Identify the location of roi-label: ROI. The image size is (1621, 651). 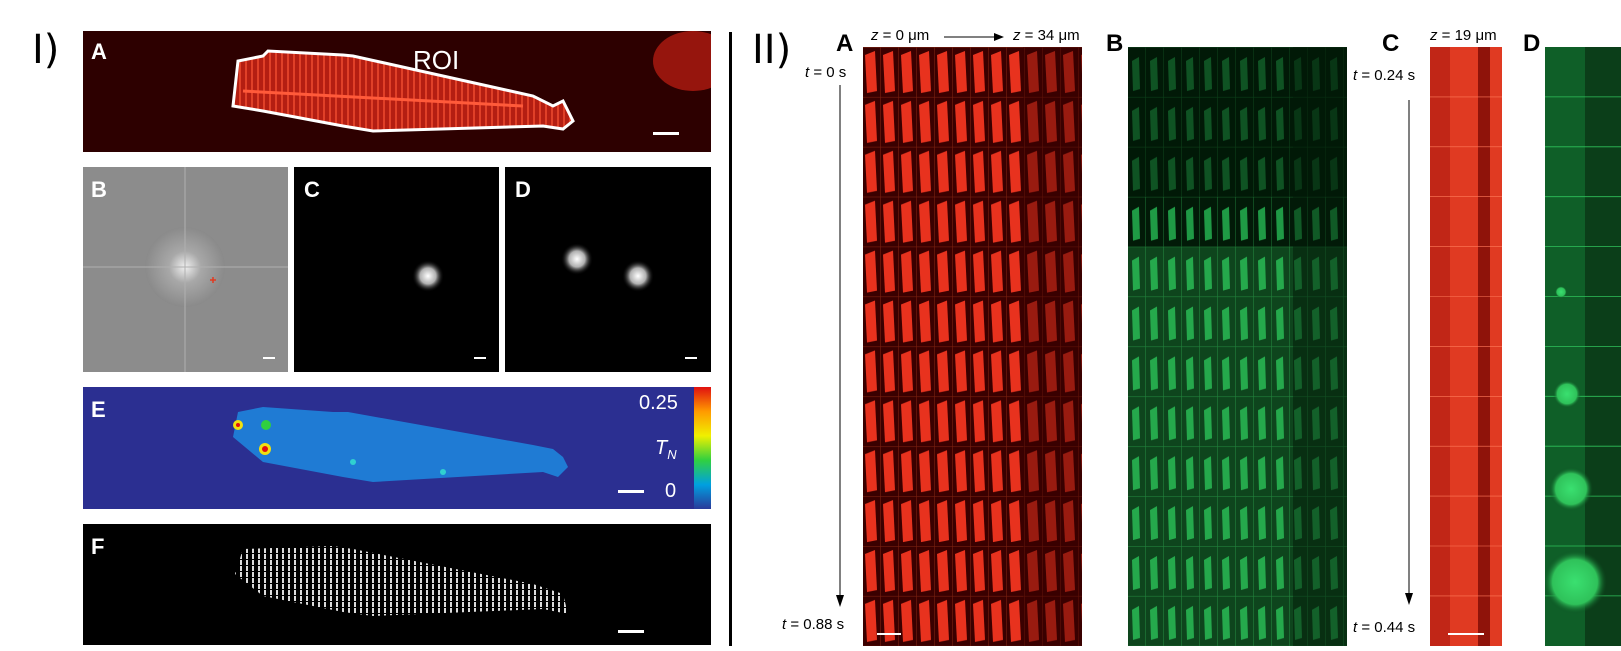
(436, 60).